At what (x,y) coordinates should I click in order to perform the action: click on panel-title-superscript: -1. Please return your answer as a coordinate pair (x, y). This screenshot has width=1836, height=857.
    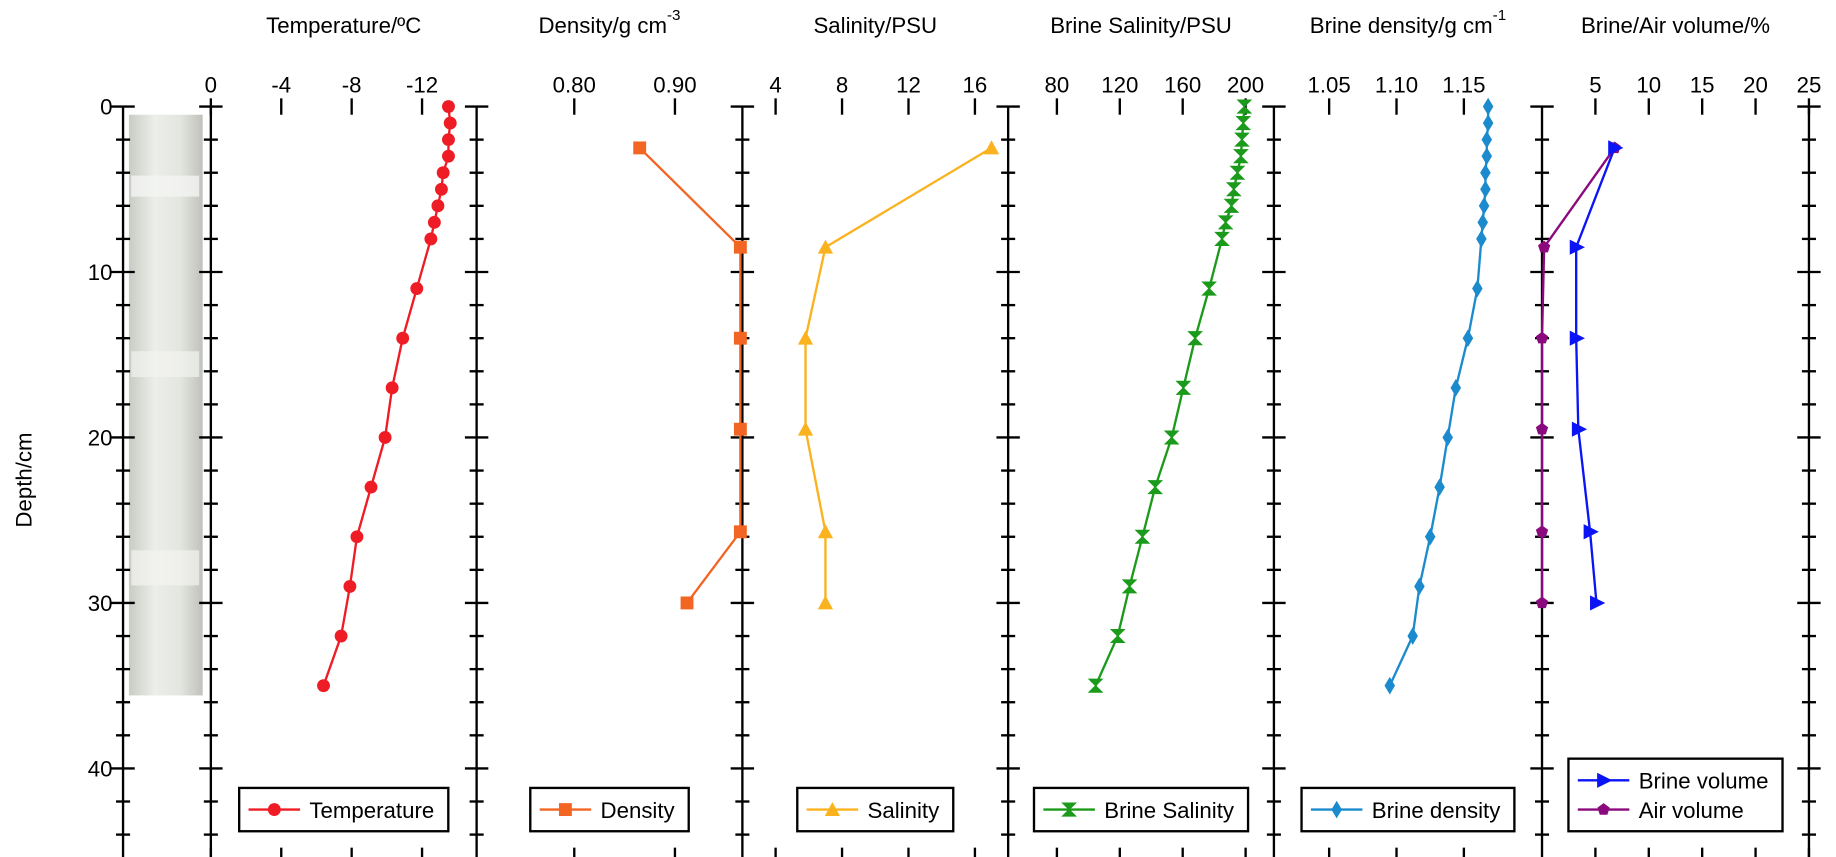
    Looking at the image, I should click on (1500, 15).